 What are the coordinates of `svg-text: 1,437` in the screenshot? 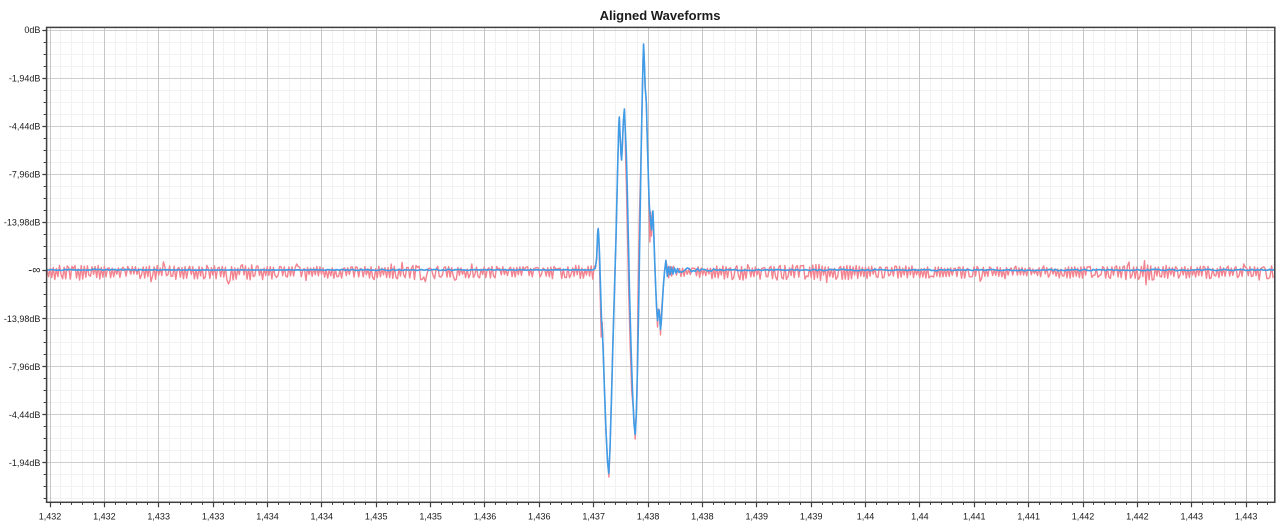 It's located at (593, 517).